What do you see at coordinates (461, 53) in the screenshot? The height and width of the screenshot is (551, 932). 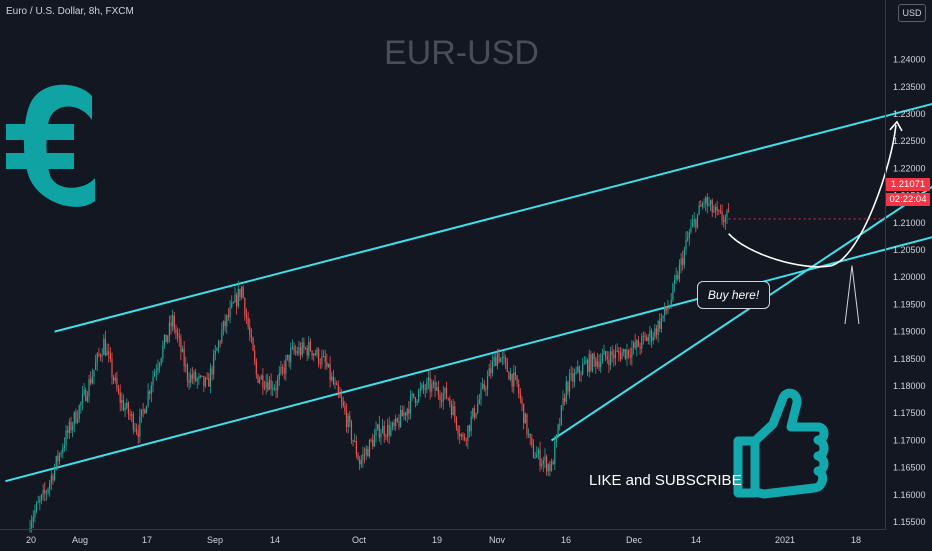 I see `chart-title: EUR-USD` at bounding box center [461, 53].